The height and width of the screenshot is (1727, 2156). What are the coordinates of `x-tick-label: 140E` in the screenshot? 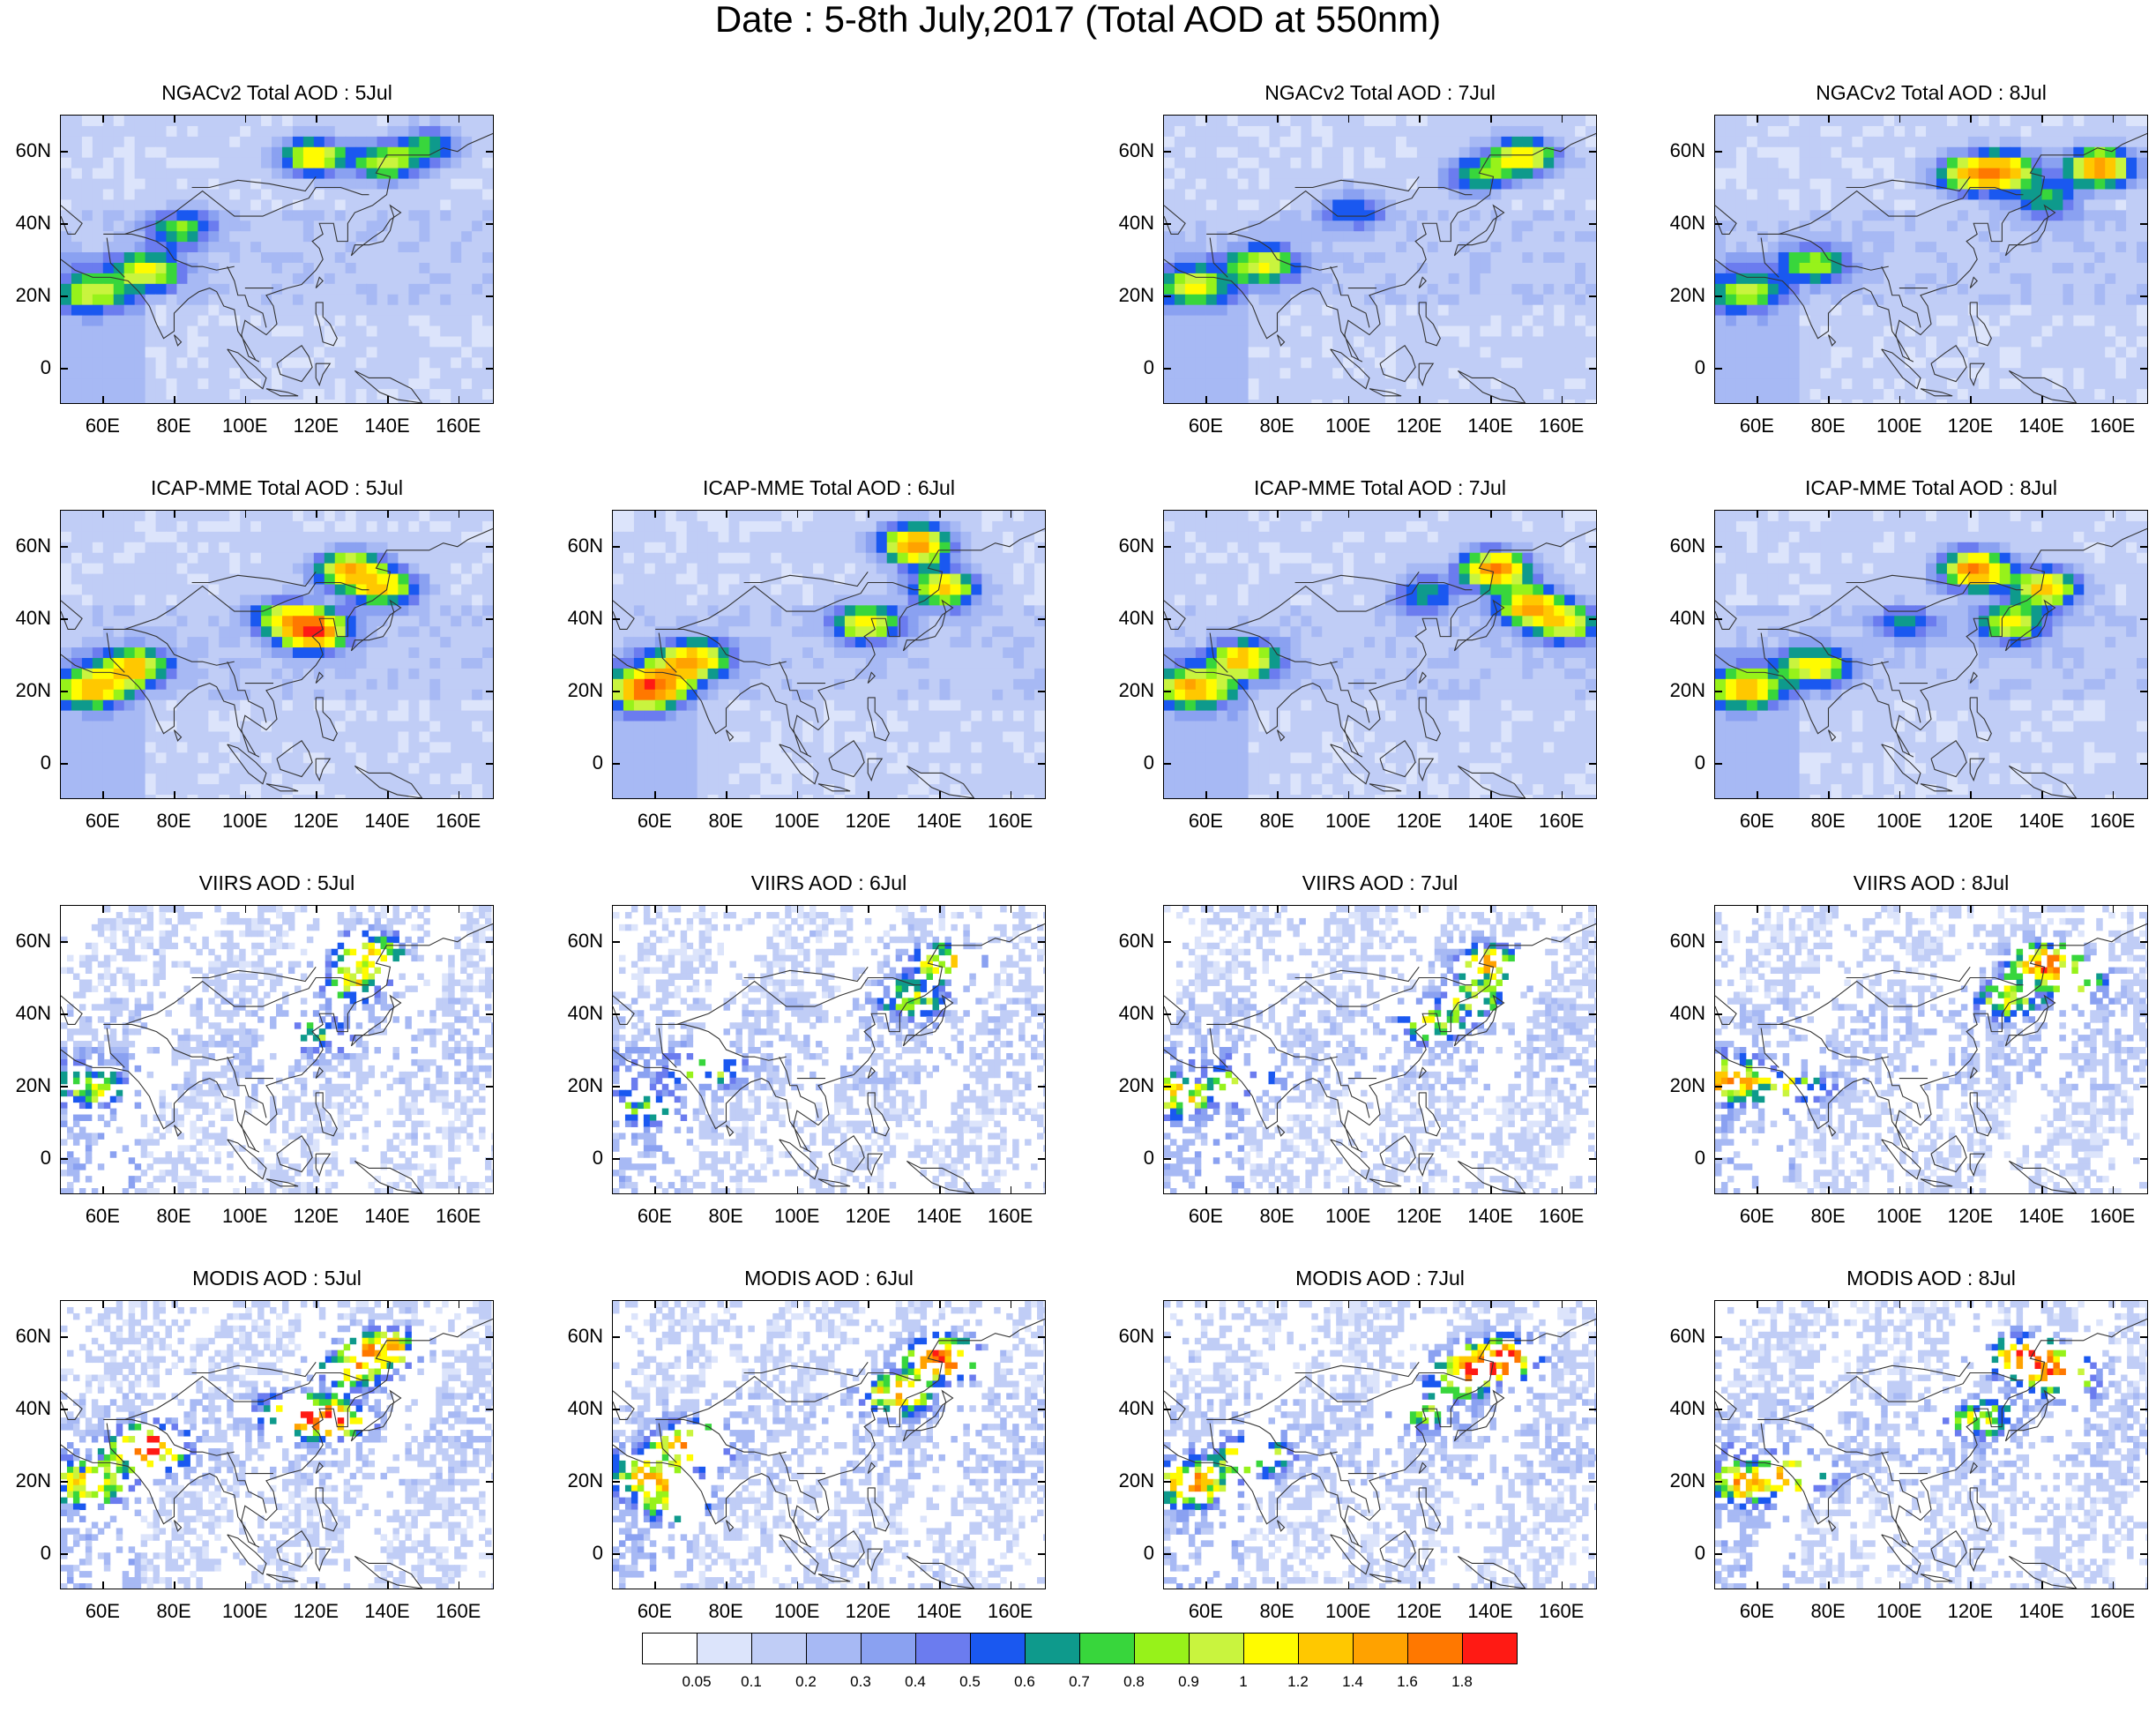 It's located at (387, 426).